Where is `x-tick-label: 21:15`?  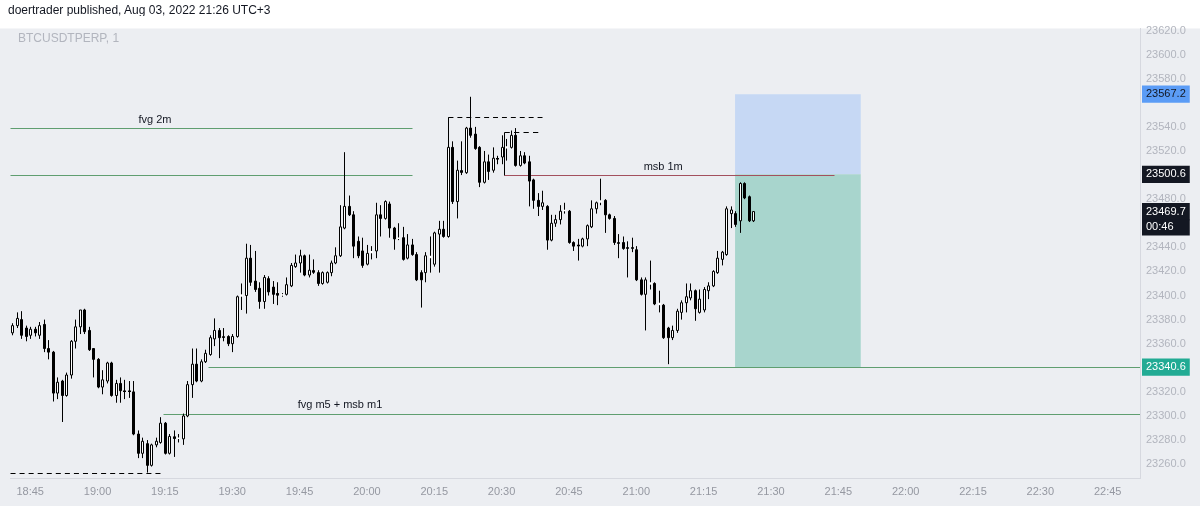
x-tick-label: 21:15 is located at coordinates (703, 490).